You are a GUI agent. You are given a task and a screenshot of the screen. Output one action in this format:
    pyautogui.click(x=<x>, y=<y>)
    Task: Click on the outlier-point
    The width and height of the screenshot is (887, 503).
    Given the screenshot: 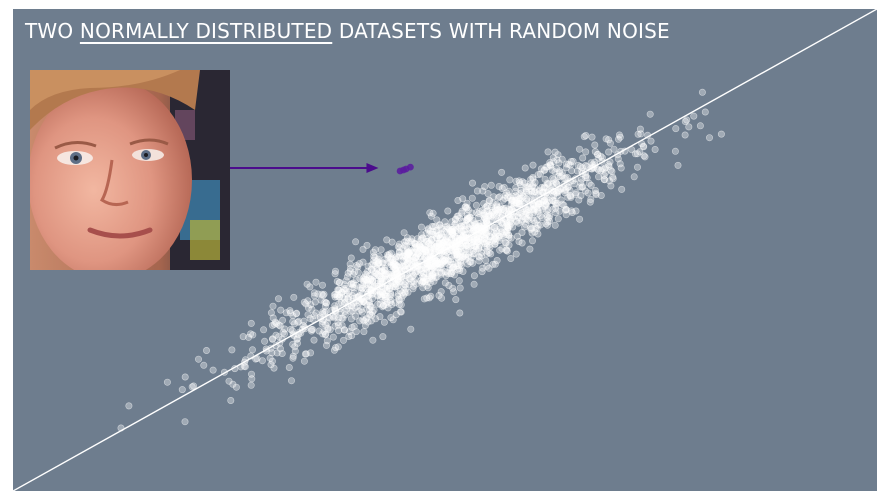 What is the action you would take?
    pyautogui.click(x=410, y=167)
    